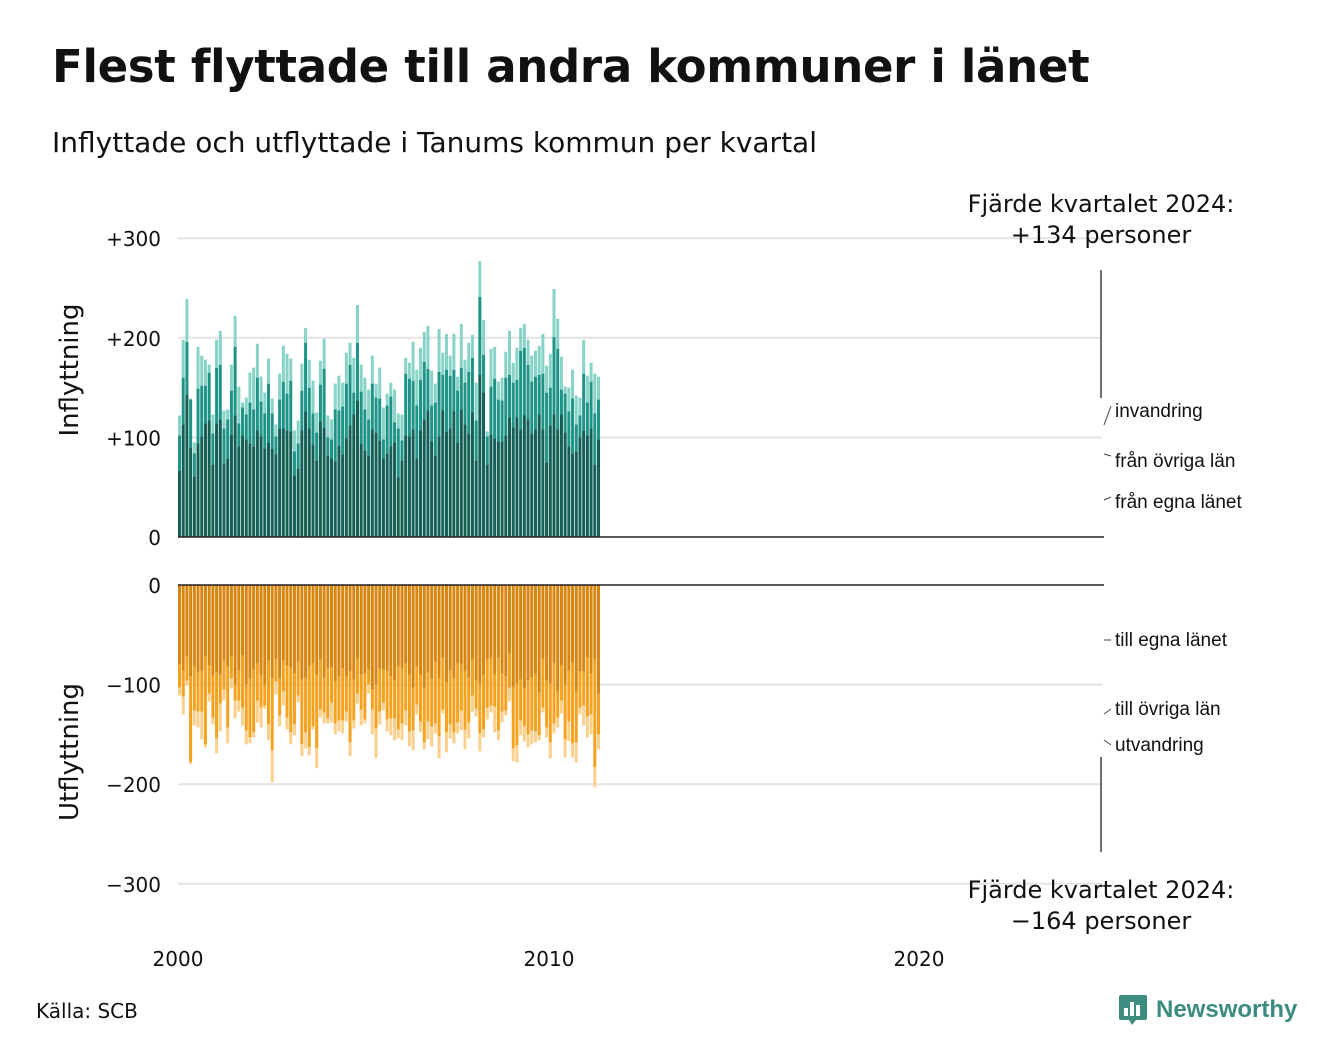  I want to click on callout-in-line1: Fjärde kvartalet 2024:, so click(1101, 204).